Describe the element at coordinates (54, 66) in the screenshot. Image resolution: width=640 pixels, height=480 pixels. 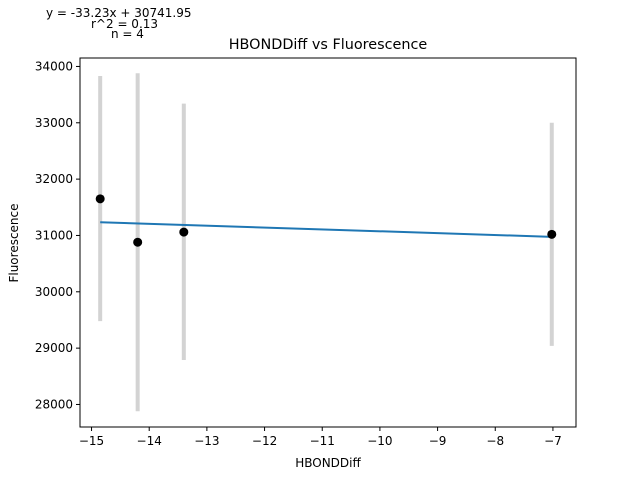
I see `y-tick-label-6: 34000` at that location.